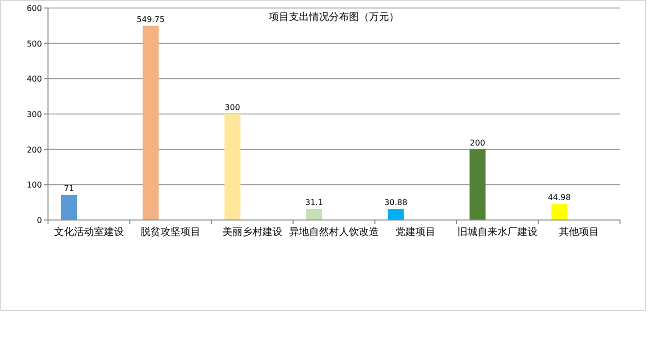 This screenshot has height=341, width=648. I want to click on y-tick-label: 400, so click(34, 79).